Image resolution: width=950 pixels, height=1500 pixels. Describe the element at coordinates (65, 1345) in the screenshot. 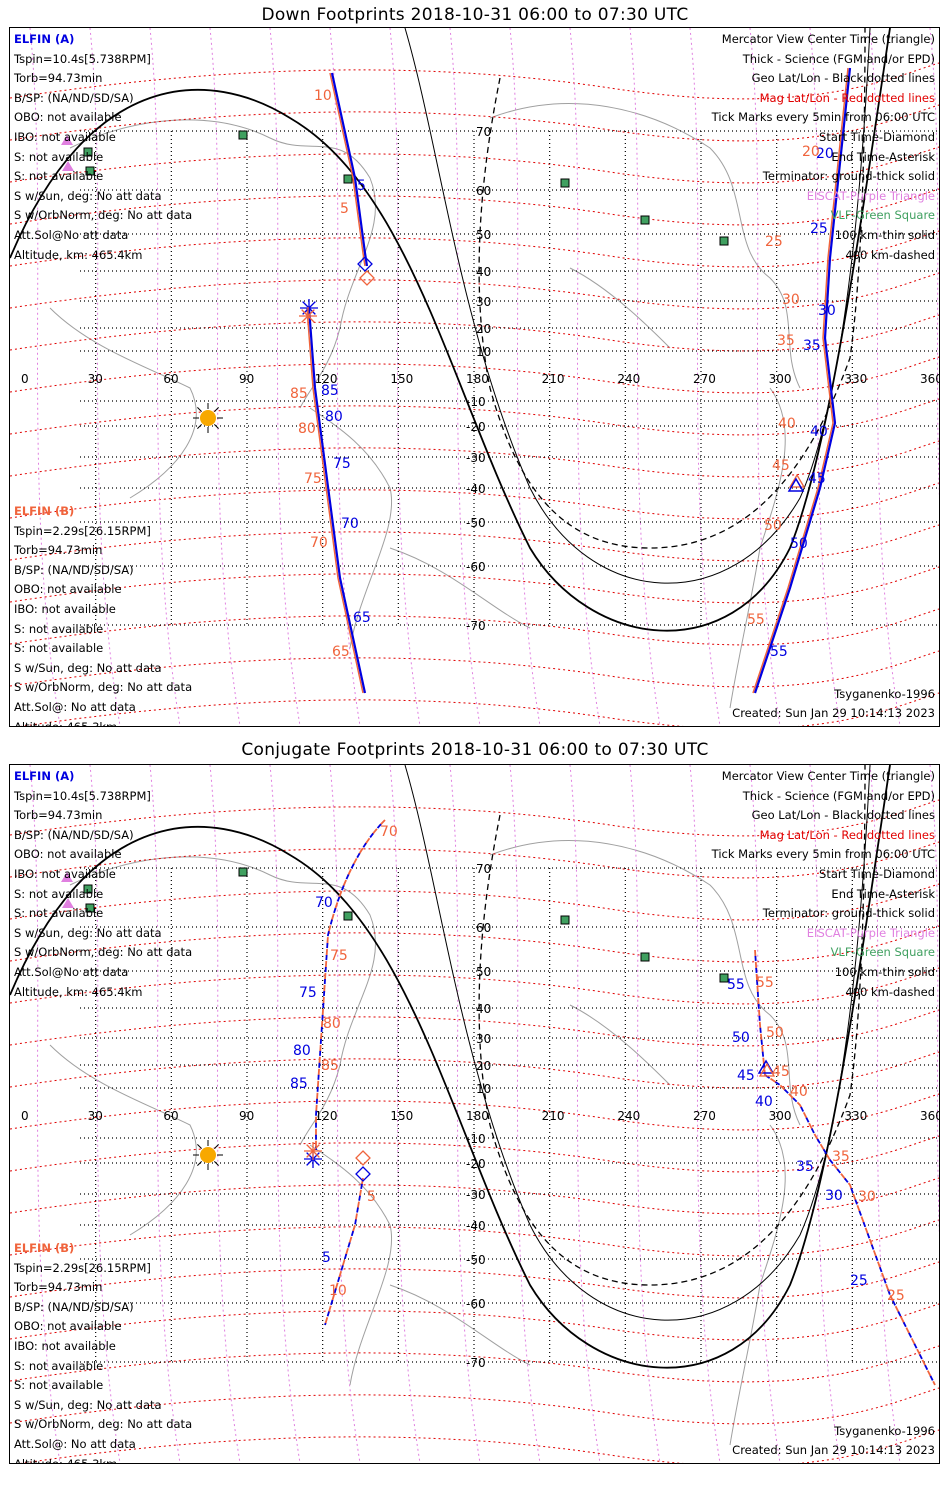

I see `elfin-b-line: IBO: not available` at that location.